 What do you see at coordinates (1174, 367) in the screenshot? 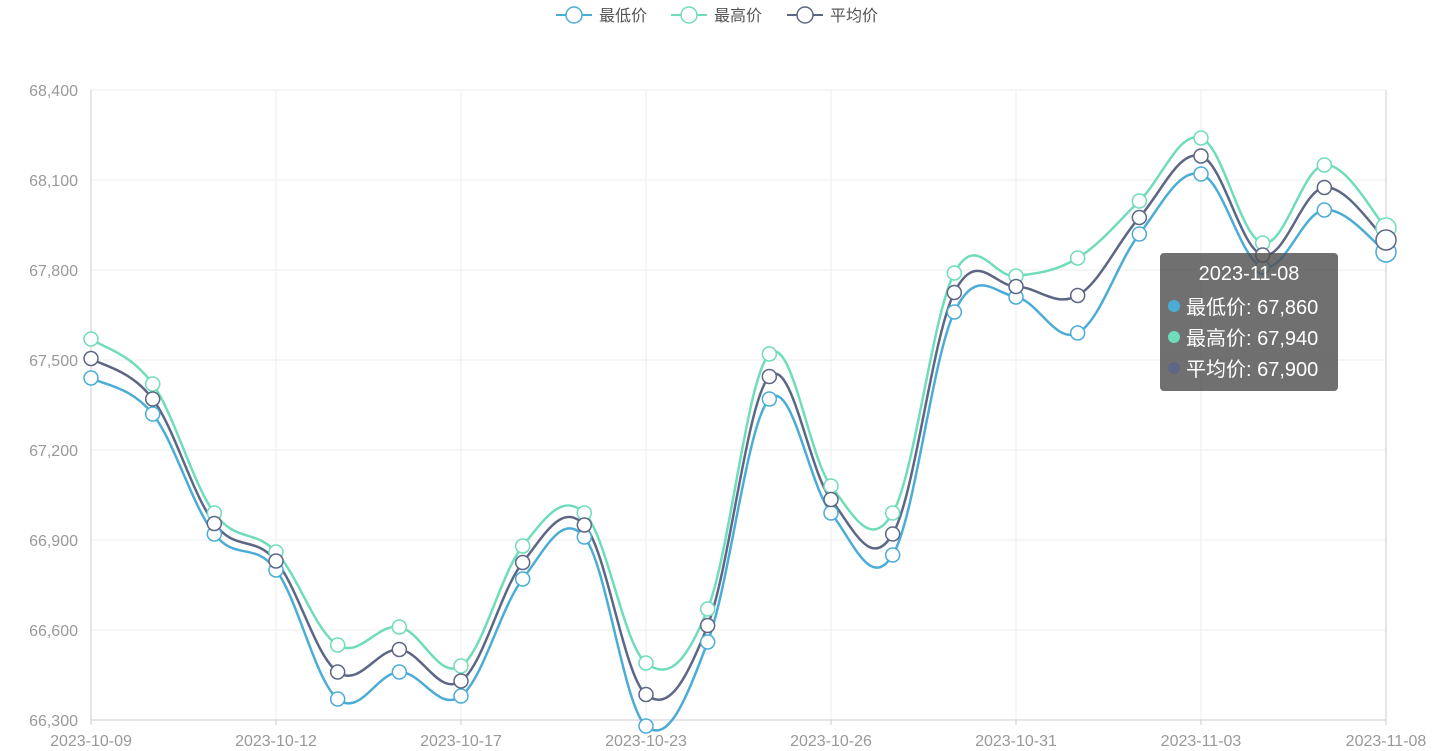
I see `tooltip-dot-avg` at bounding box center [1174, 367].